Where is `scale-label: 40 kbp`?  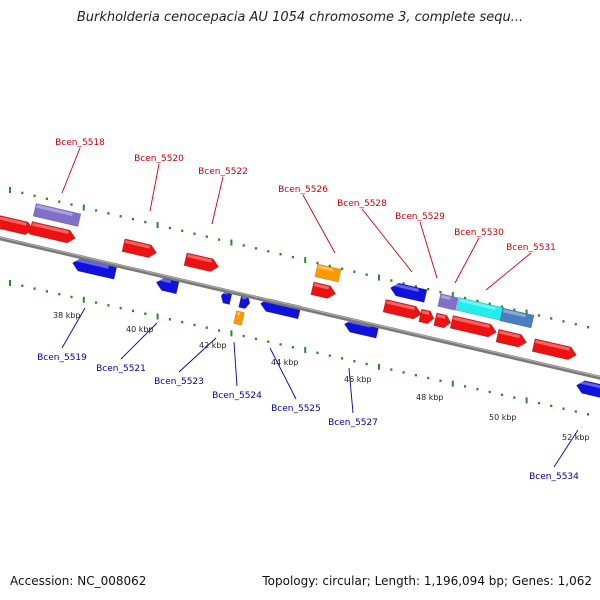 scale-label: 40 kbp is located at coordinates (140, 329).